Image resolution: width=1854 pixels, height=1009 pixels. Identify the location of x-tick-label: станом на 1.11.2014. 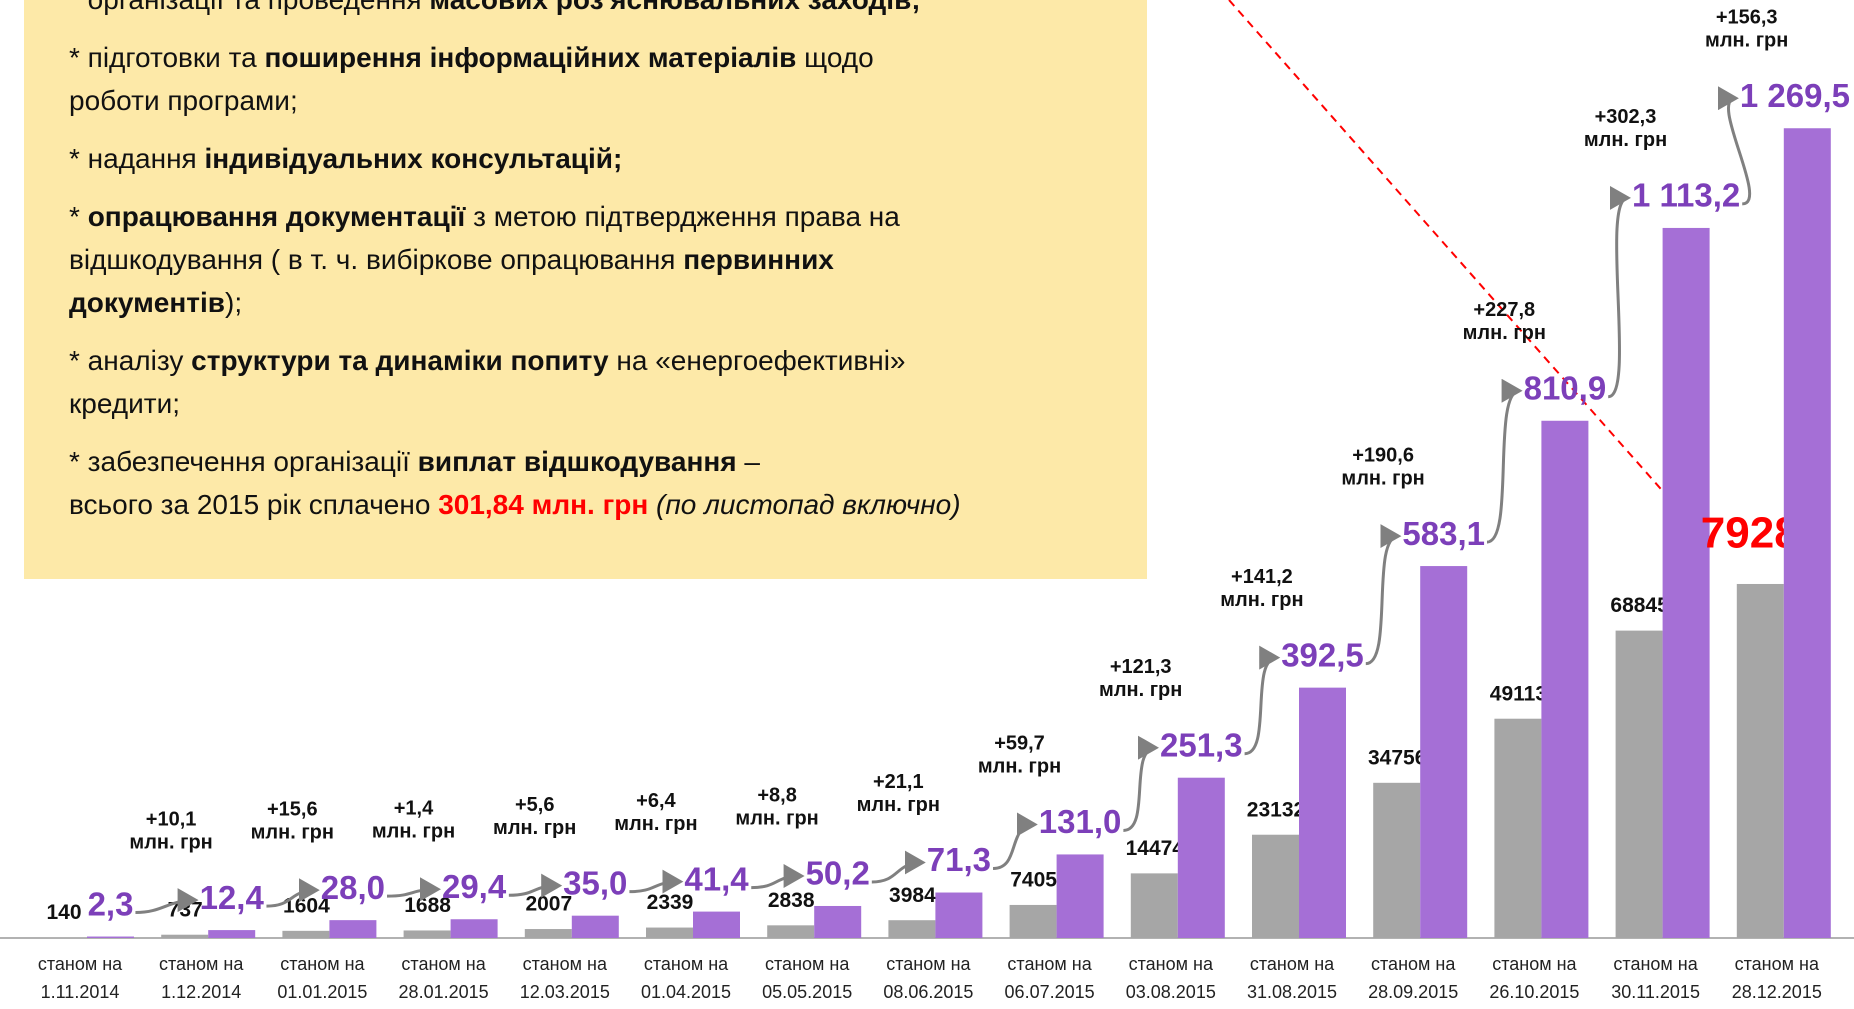
(80, 978).